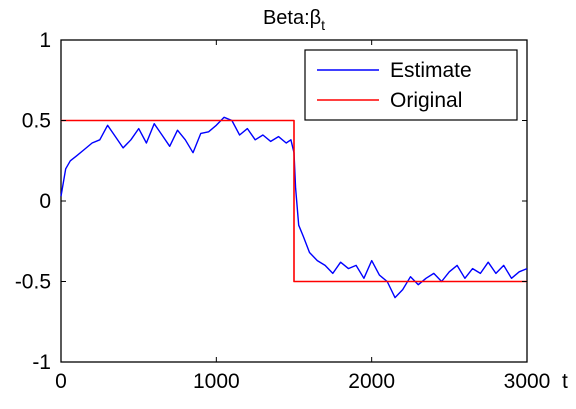 This screenshot has width=576, height=409. I want to click on y-tick-label: 1, so click(45, 40).